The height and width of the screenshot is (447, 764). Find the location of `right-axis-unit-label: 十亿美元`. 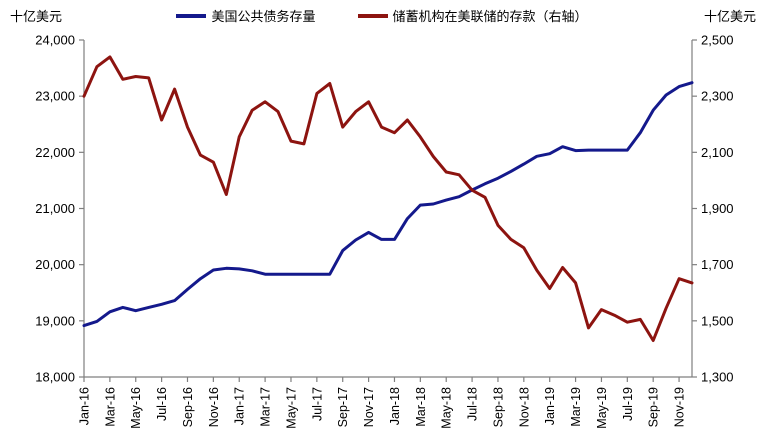

right-axis-unit-label: 十亿美元 is located at coordinates (729, 16).